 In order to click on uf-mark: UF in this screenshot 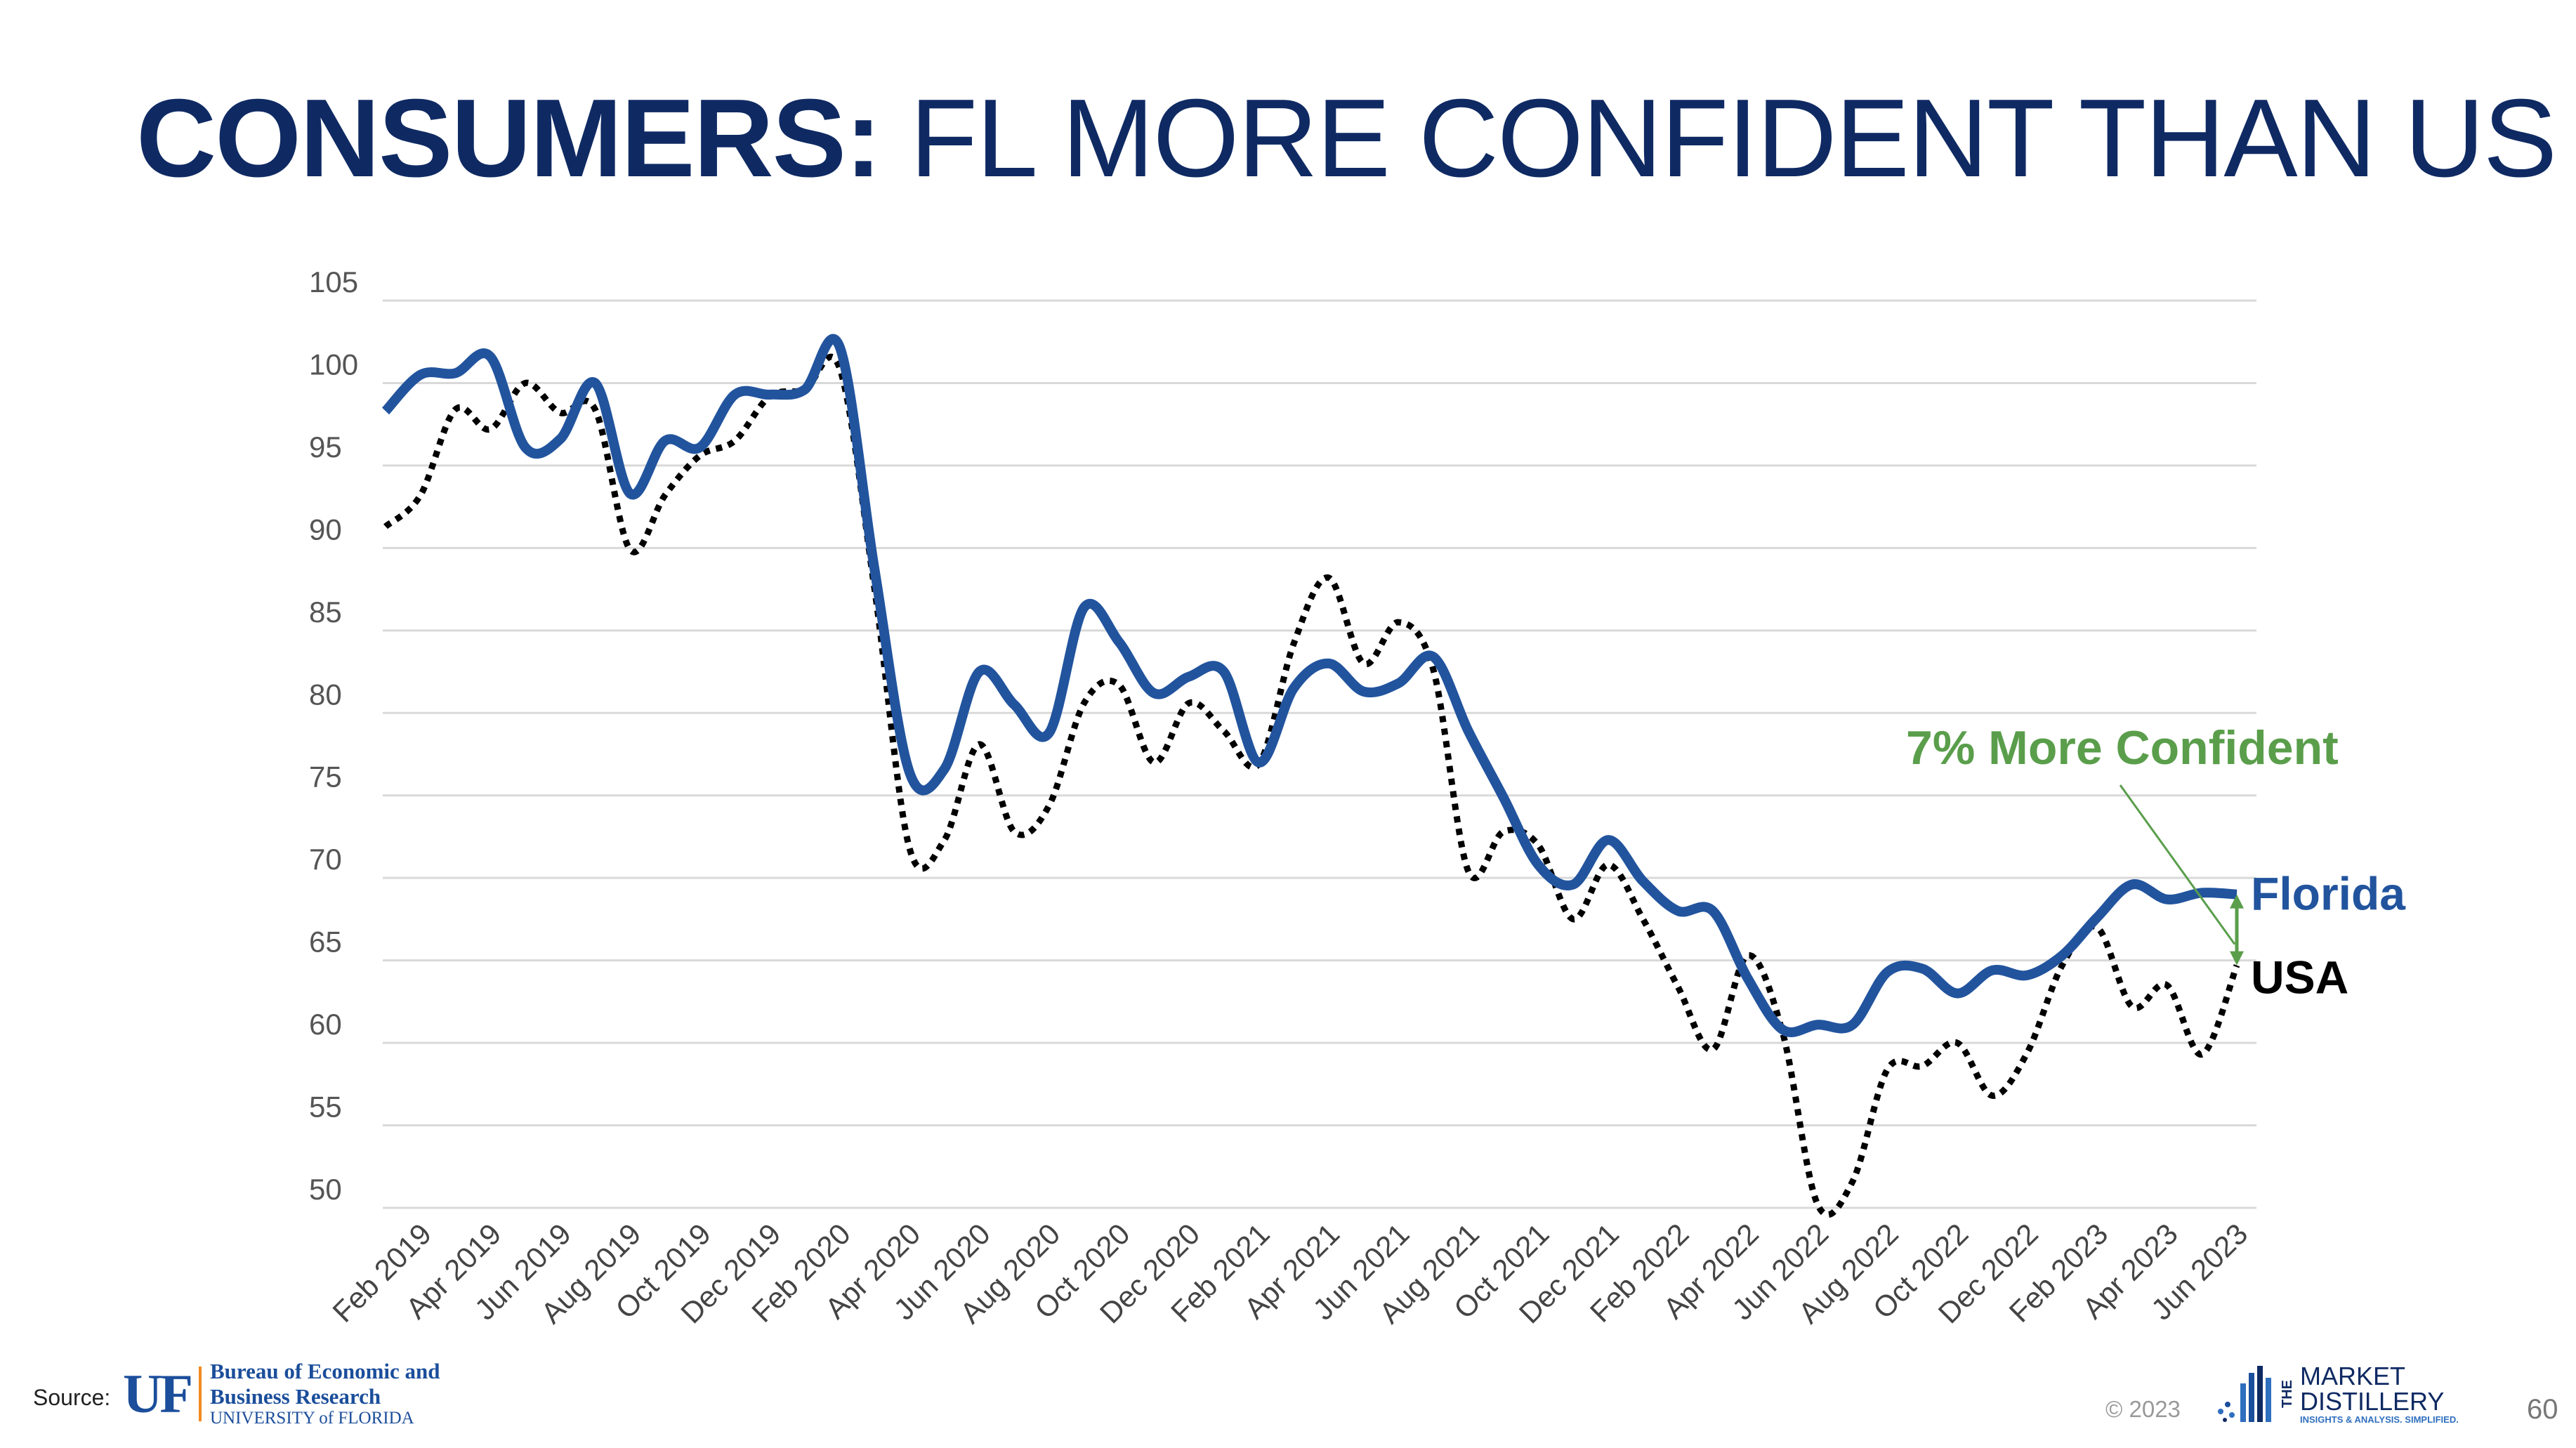, I will do `click(162, 1394)`.